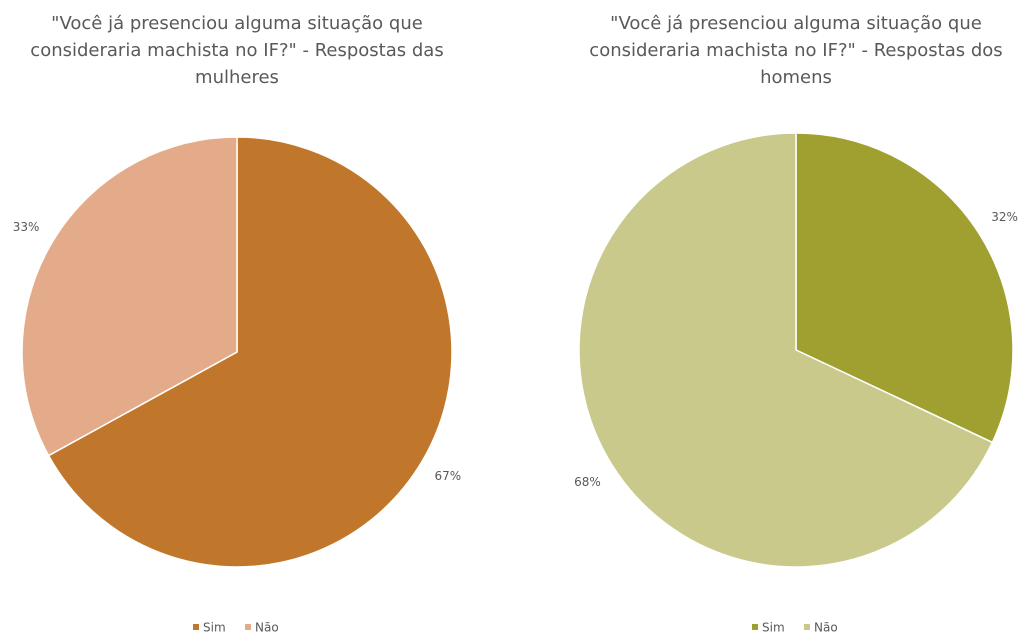  Describe the element at coordinates (587, 482) in the screenshot. I see `data-label: 68%` at that location.